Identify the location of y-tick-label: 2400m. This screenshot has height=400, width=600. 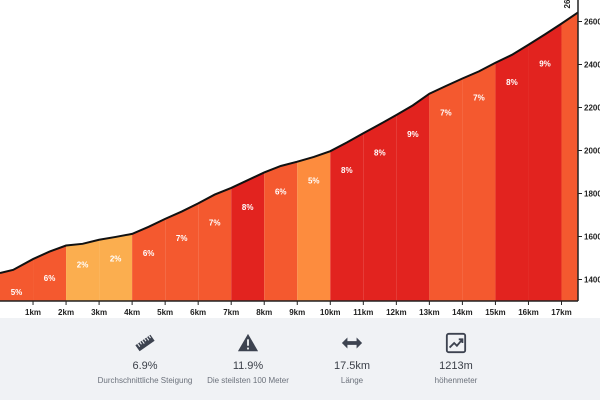
(592, 65).